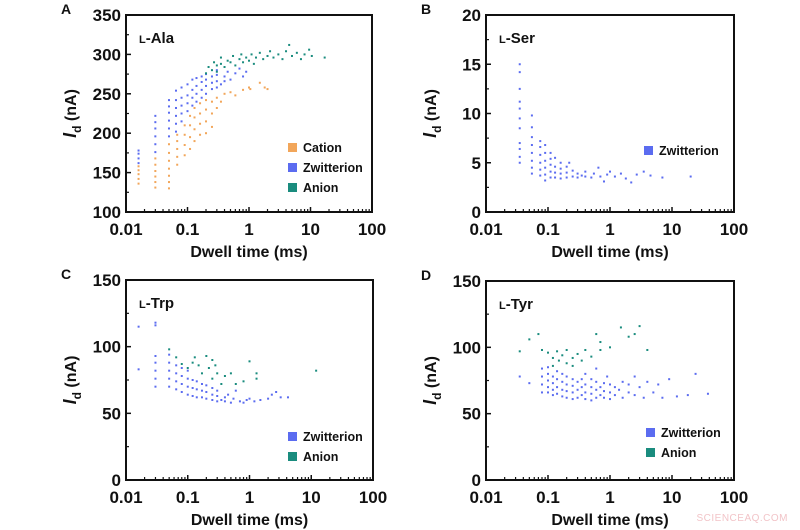 The height and width of the screenshot is (530, 800). What do you see at coordinates (734, 229) in the screenshot?
I see `x-tick-label: 100` at bounding box center [734, 229].